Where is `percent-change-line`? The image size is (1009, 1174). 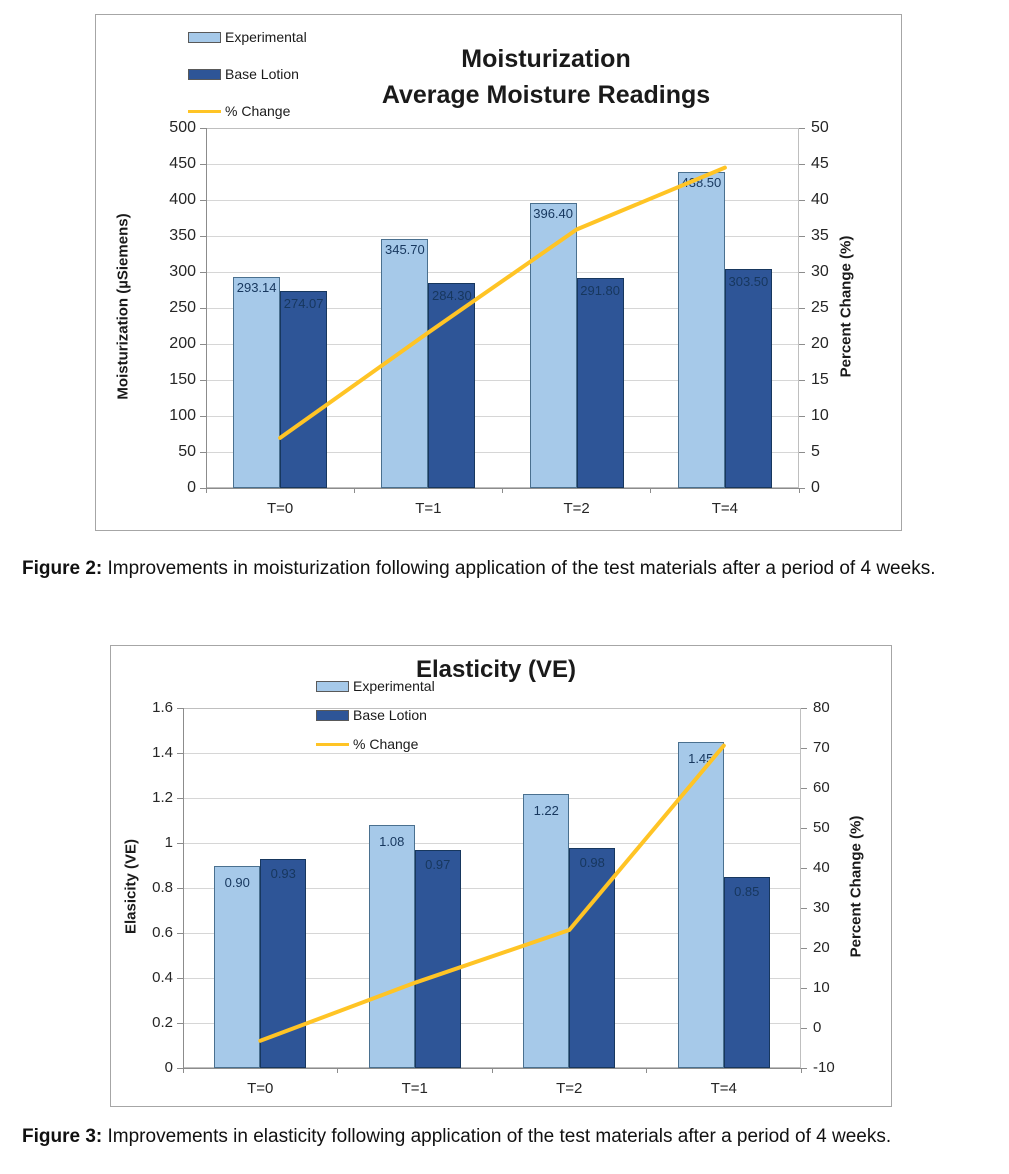
percent-change-line is located at coordinates (492, 893).